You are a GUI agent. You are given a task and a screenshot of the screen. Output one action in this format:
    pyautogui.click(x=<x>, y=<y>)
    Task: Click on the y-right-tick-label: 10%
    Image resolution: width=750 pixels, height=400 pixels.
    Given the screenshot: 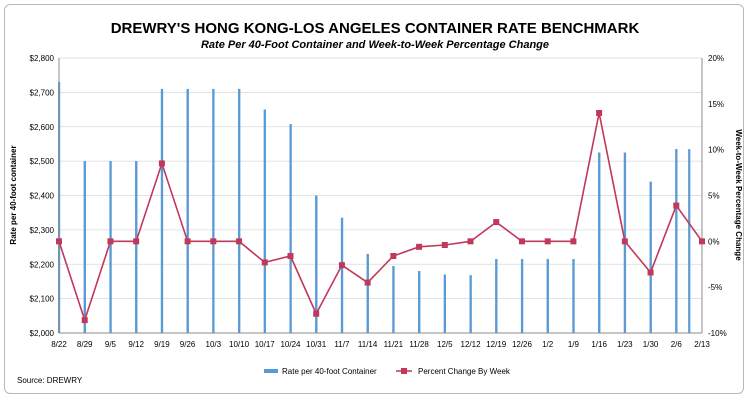 What is the action you would take?
    pyautogui.click(x=716, y=150)
    